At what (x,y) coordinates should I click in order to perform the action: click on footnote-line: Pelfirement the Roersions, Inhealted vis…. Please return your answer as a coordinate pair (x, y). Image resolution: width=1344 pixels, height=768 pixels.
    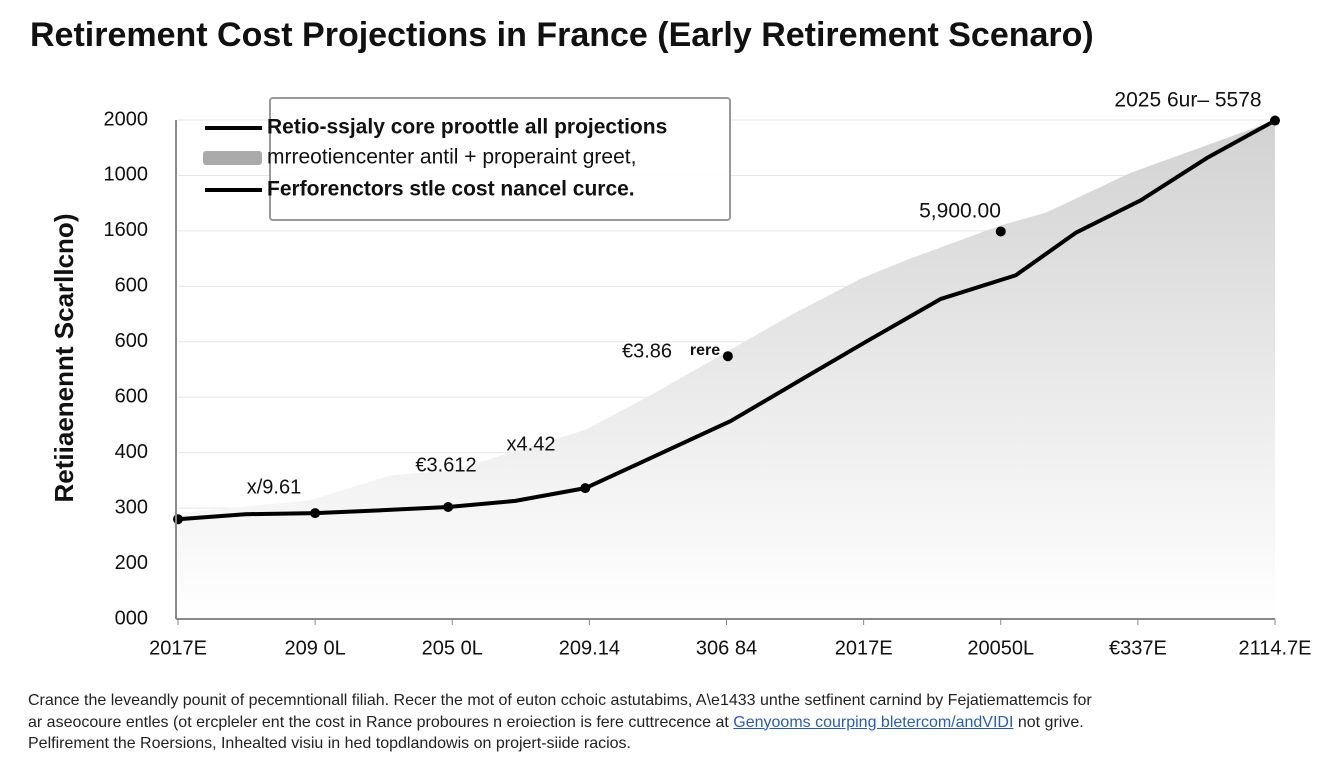
    Looking at the image, I should click on (329, 743).